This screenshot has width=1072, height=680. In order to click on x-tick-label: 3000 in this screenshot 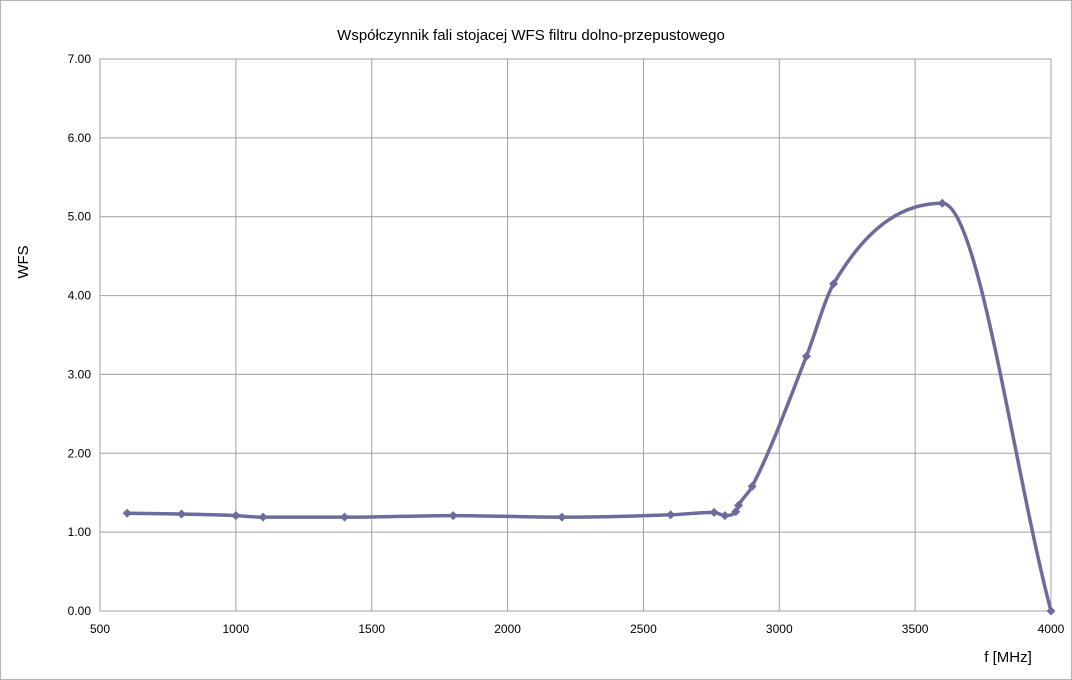, I will do `click(779, 629)`.